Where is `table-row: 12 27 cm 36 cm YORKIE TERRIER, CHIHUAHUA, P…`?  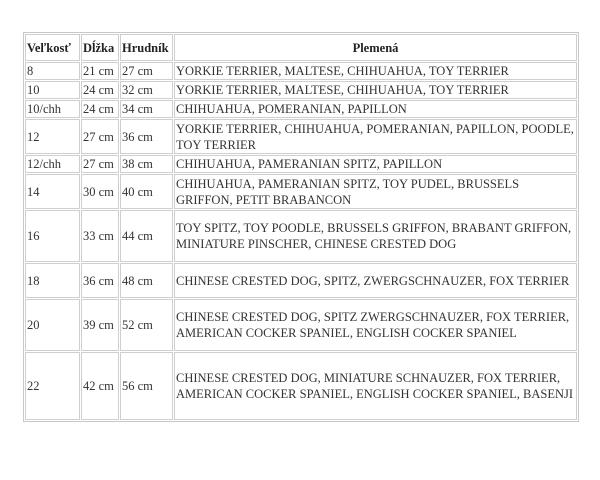 table-row: 12 27 cm 36 cm YORKIE TERRIER, CHIHUAHUA, P… is located at coordinates (301, 136).